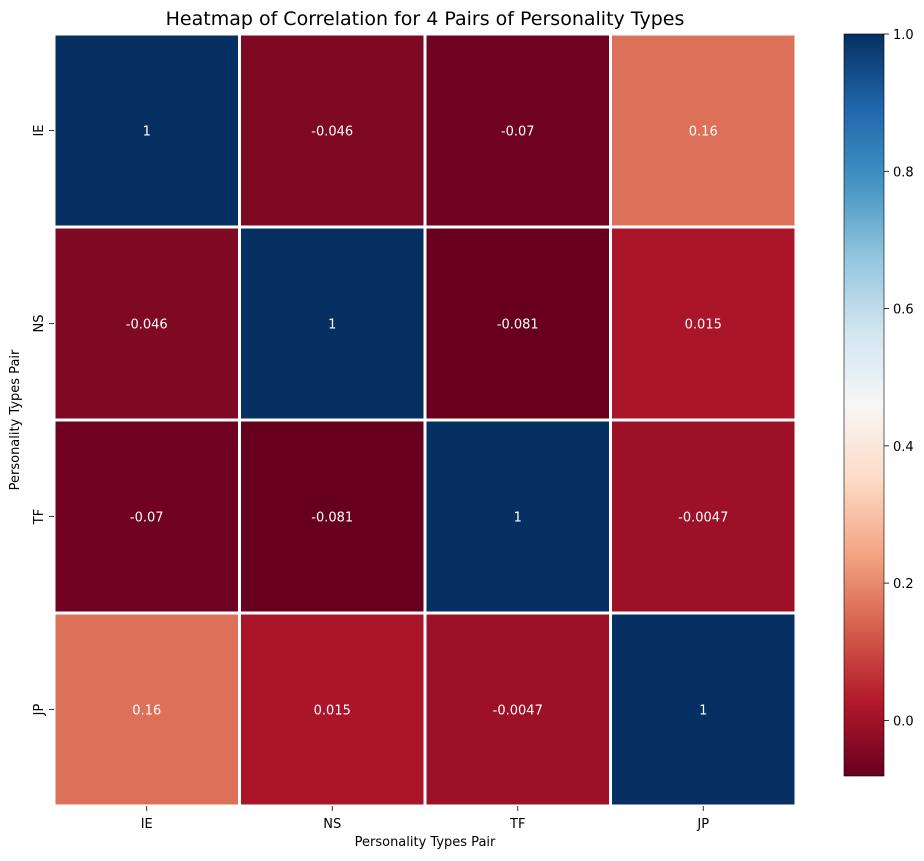 The image size is (924, 861). I want to click on colorbar-tick-label: 0.6, so click(903, 310).